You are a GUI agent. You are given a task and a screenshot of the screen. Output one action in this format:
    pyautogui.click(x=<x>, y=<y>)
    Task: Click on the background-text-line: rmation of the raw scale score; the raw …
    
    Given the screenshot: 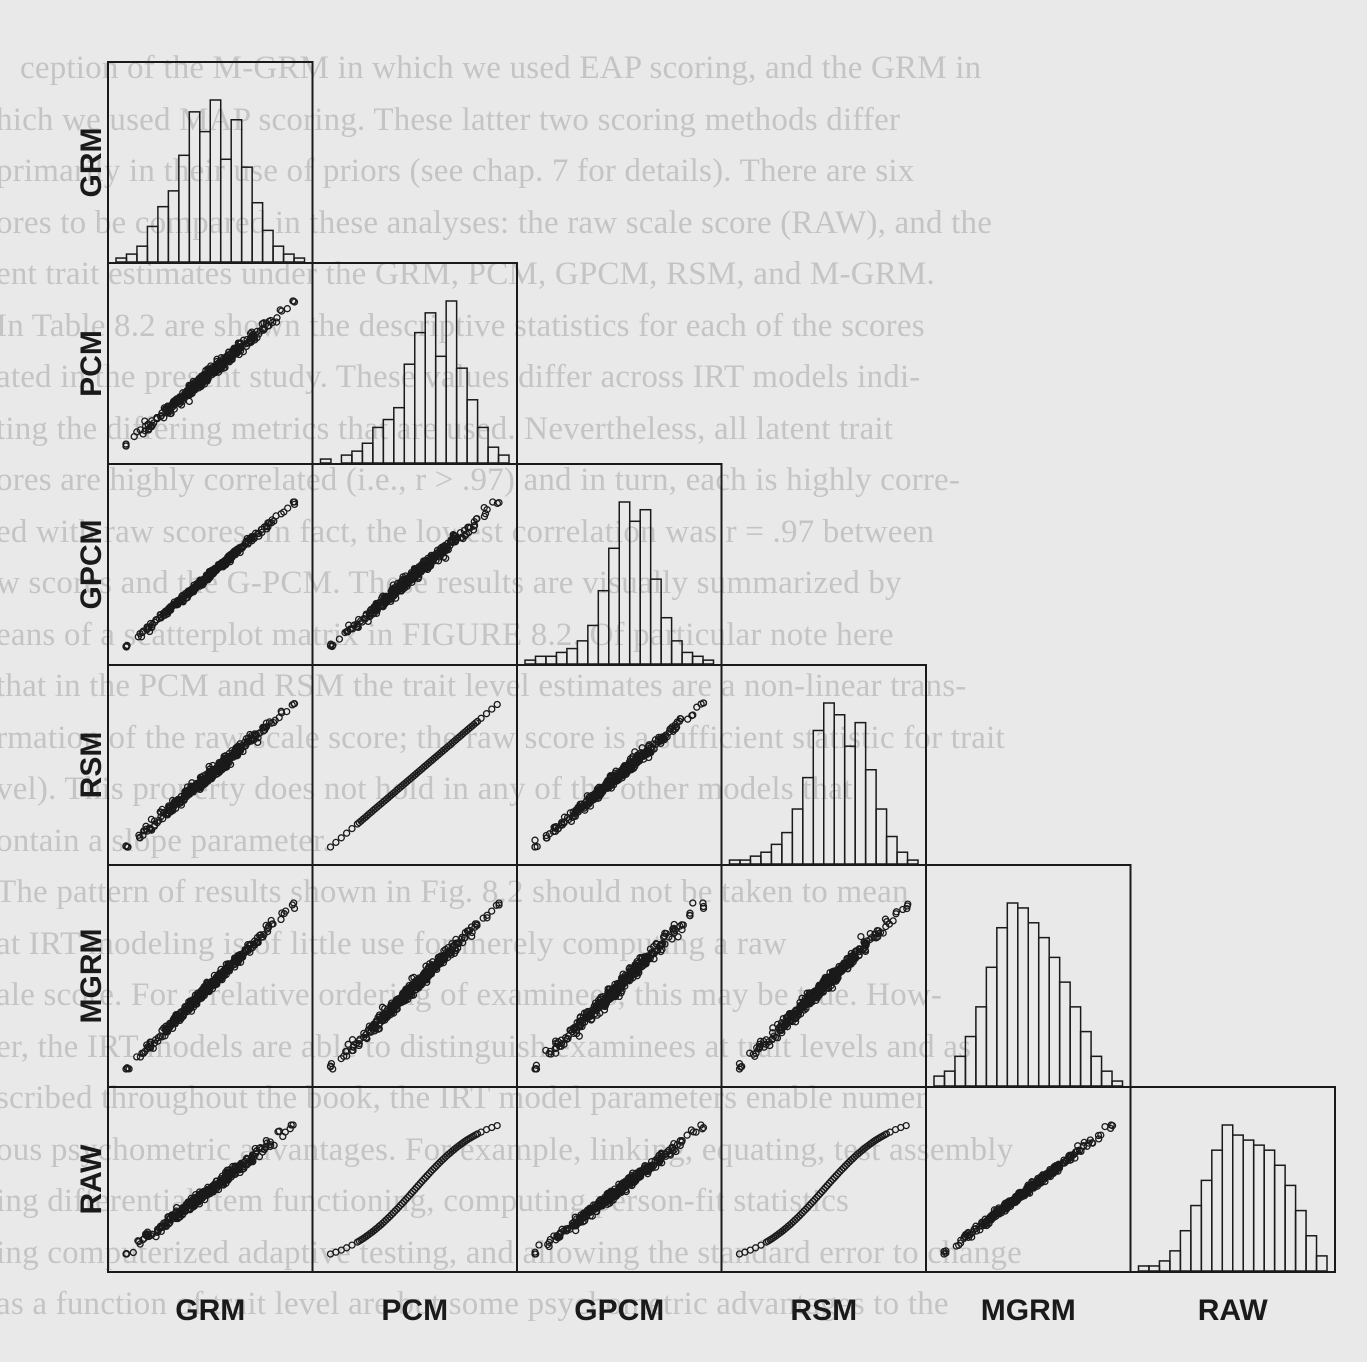 What is the action you would take?
    pyautogui.click(x=502, y=737)
    